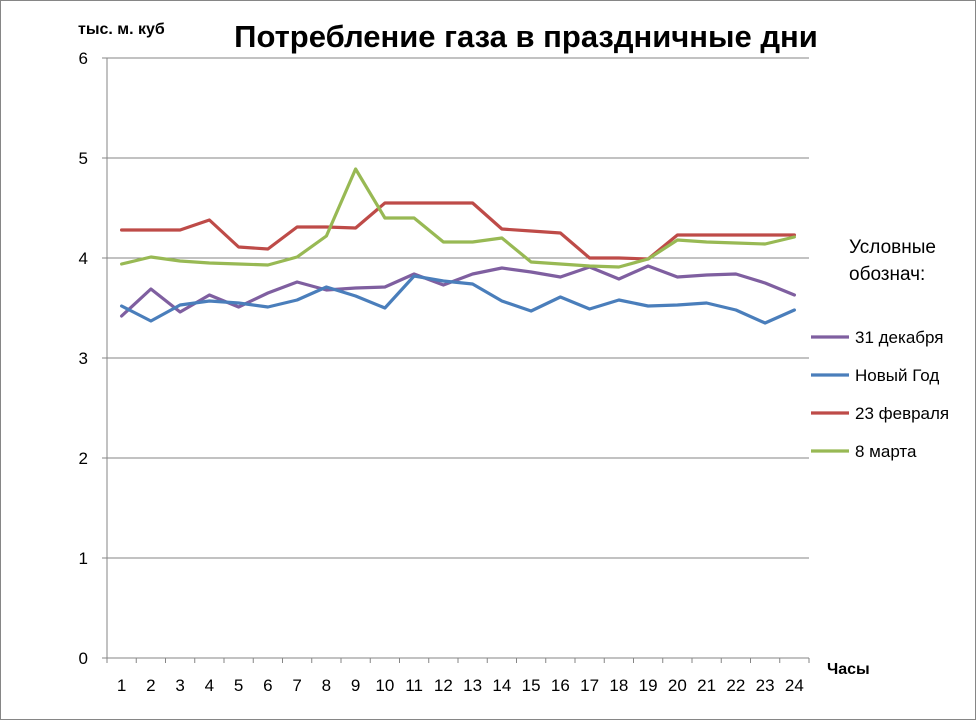 Image resolution: width=976 pixels, height=721 pixels. Describe the element at coordinates (560, 685) in the screenshot. I see `x-tick-label: 16` at that location.